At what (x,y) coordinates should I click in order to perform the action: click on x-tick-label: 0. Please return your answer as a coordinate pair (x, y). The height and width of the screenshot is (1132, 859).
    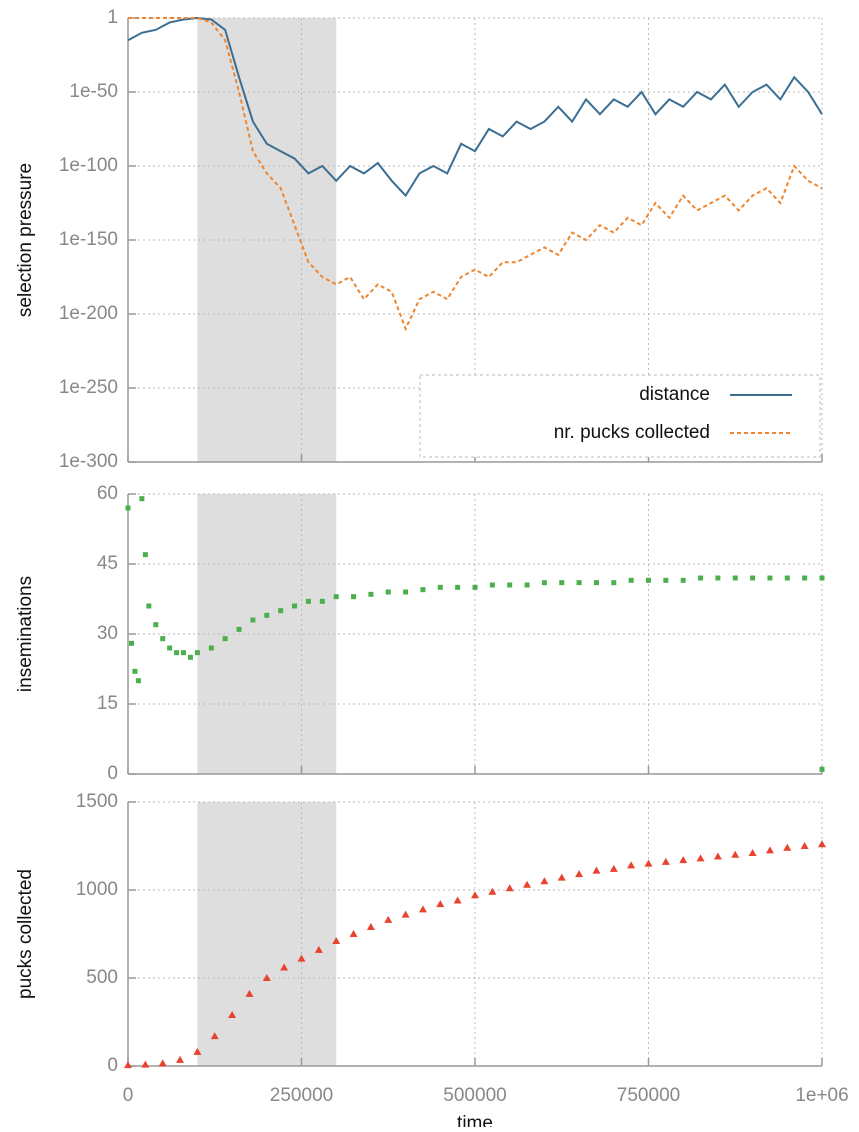
    Looking at the image, I should click on (128, 1095).